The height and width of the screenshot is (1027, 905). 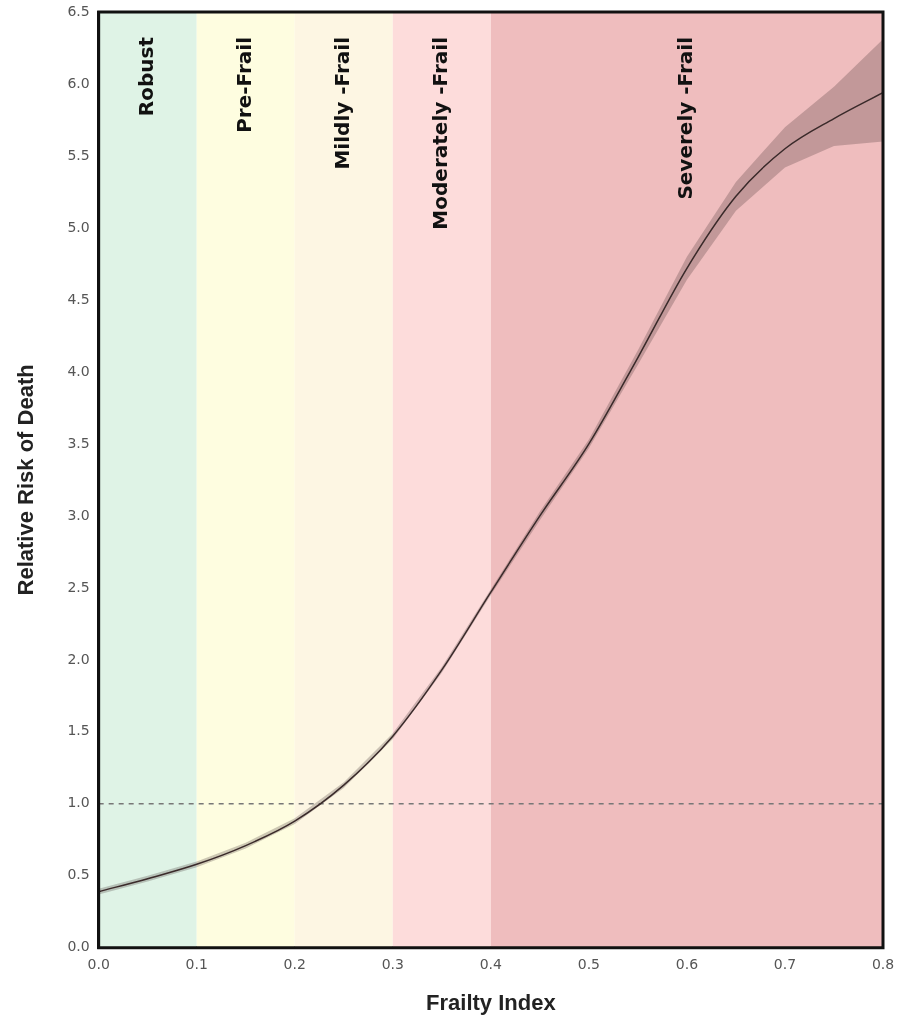 What do you see at coordinates (785, 963) in the screenshot?
I see `x-tick-label: 0.7` at bounding box center [785, 963].